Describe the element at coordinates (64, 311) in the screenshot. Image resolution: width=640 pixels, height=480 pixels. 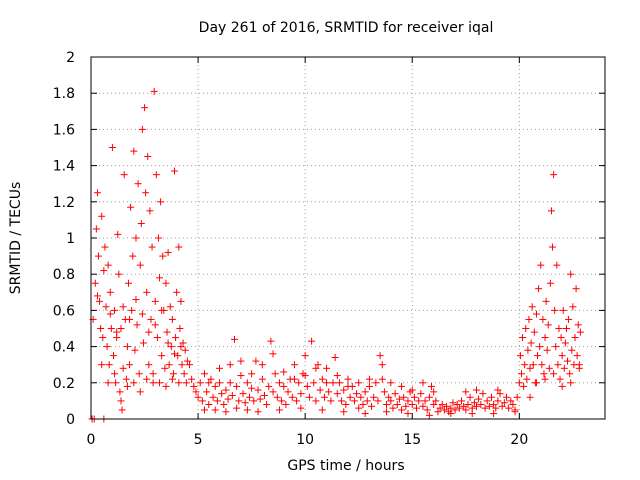
I see `y-tick-label: 0.6` at that location.